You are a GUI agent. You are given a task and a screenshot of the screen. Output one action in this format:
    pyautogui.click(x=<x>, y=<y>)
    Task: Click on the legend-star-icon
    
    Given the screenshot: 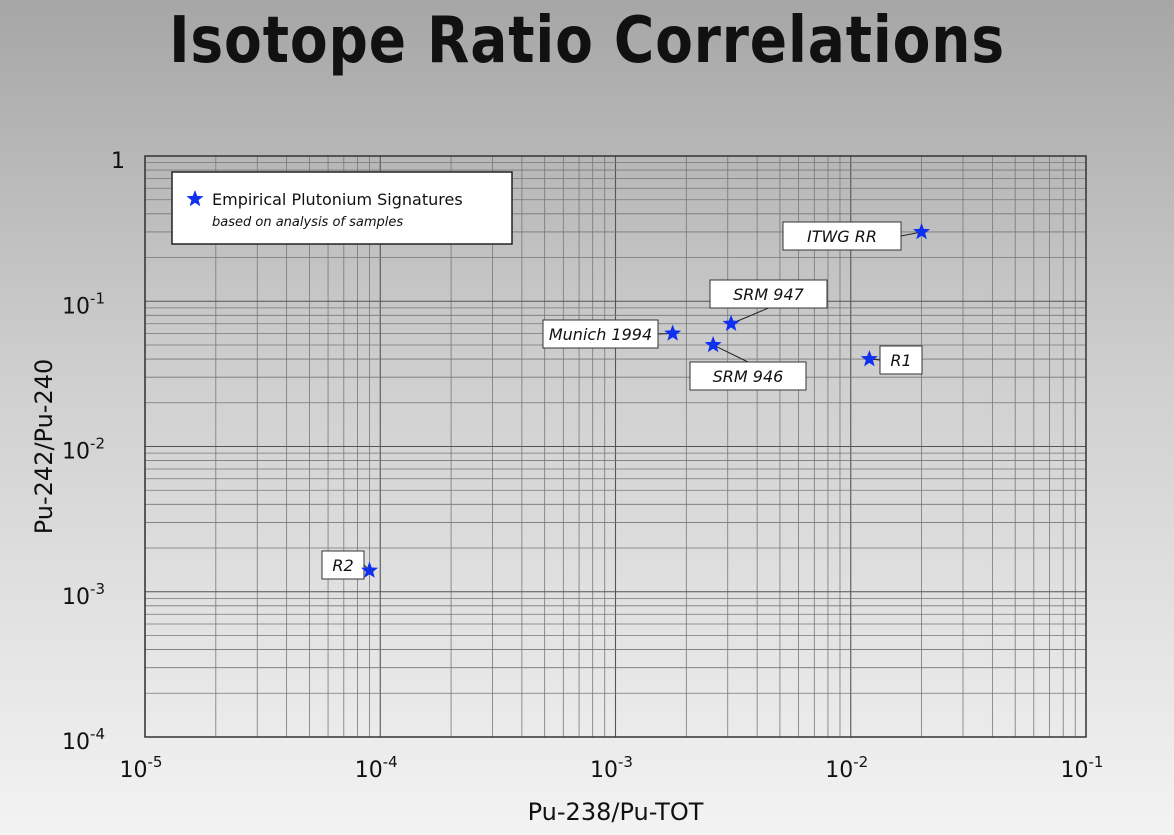 What is the action you would take?
    pyautogui.click(x=195, y=198)
    